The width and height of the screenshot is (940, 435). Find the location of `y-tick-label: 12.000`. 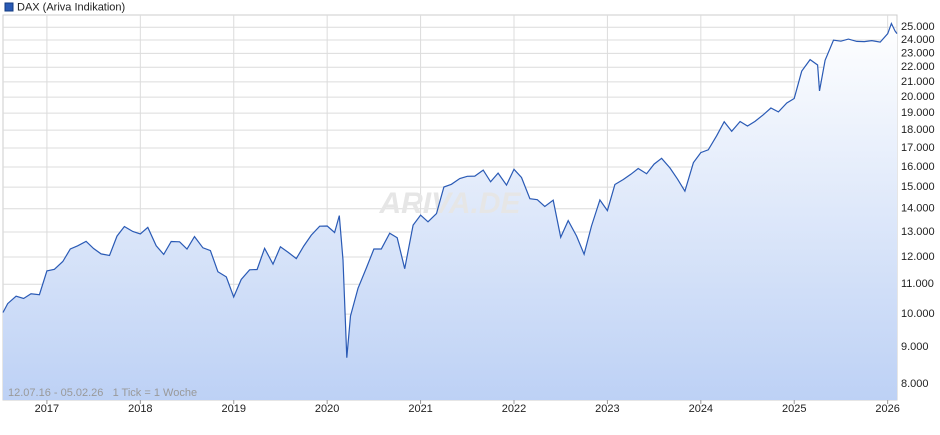

y-tick-label: 12.000 is located at coordinates (918, 257).